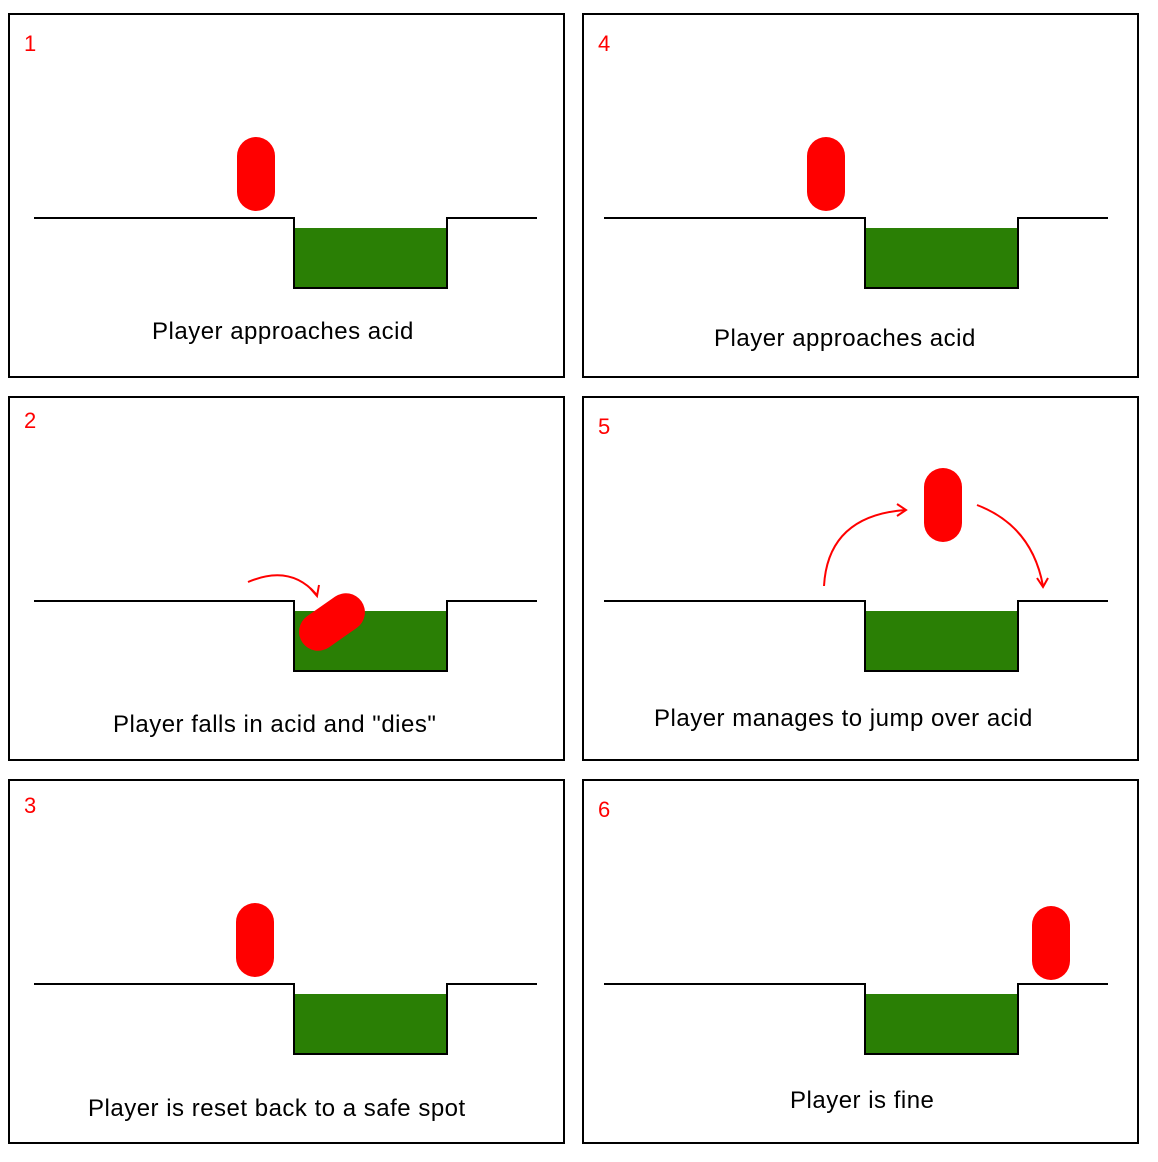 Image resolution: width=1158 pixels, height=1162 pixels. Describe the element at coordinates (30, 805) in the screenshot. I see `panel-number: 3` at that location.